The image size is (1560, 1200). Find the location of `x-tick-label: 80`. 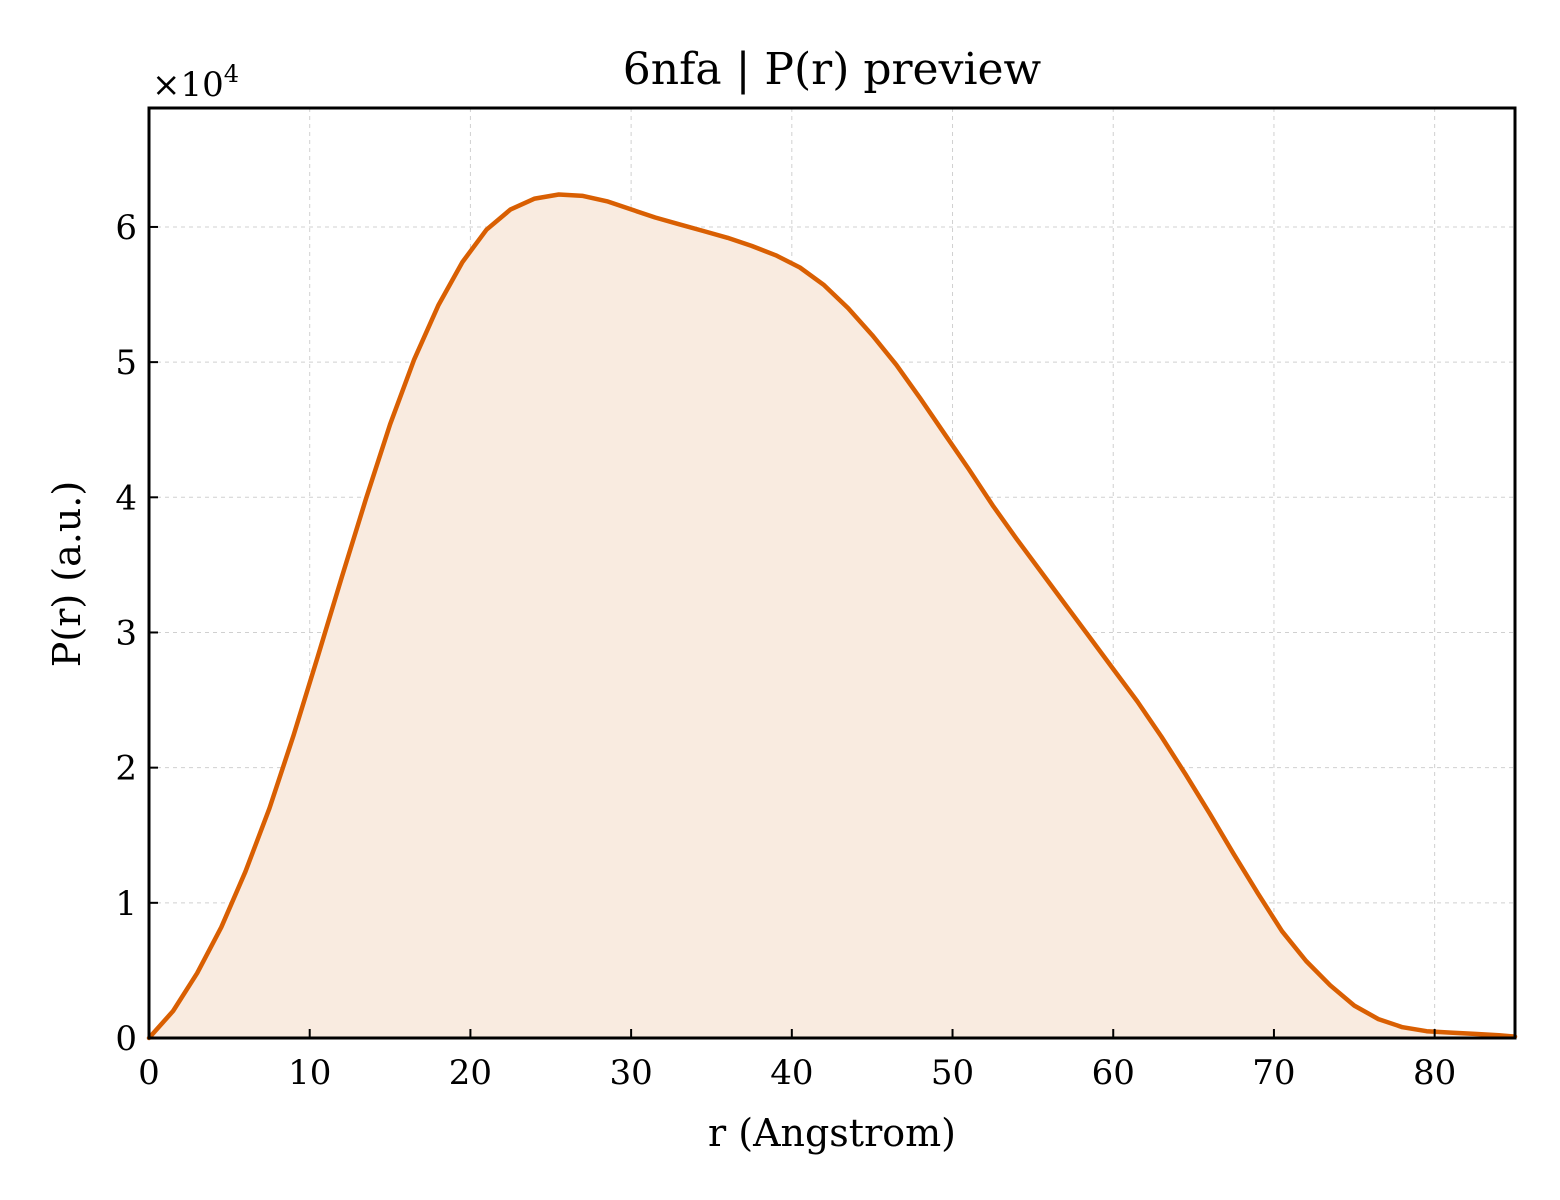

x-tick-label: 80 is located at coordinates (1434, 1073).